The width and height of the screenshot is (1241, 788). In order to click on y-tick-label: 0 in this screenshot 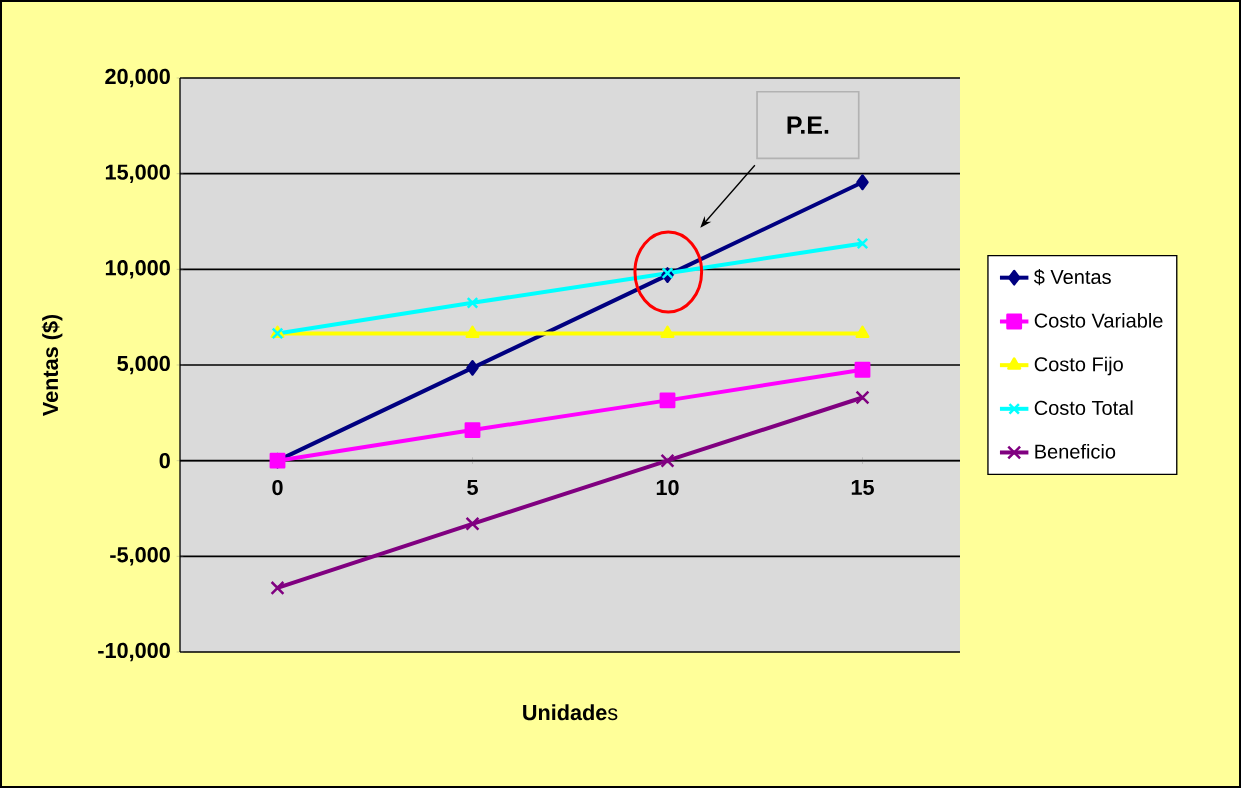, I will do `click(164, 460)`.